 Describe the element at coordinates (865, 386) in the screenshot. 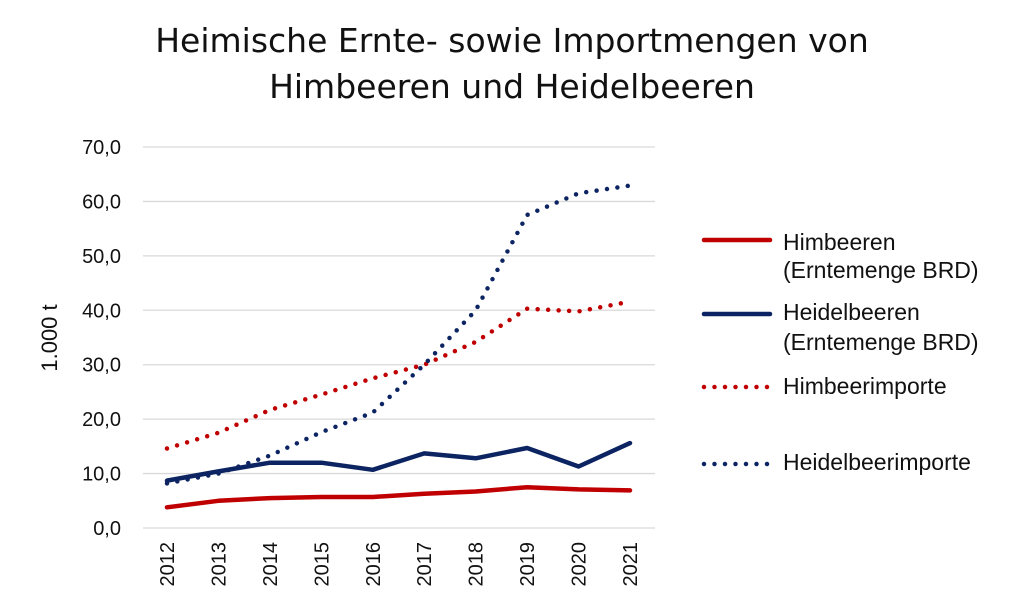

I see `legend-label: Himbeerimporte` at that location.